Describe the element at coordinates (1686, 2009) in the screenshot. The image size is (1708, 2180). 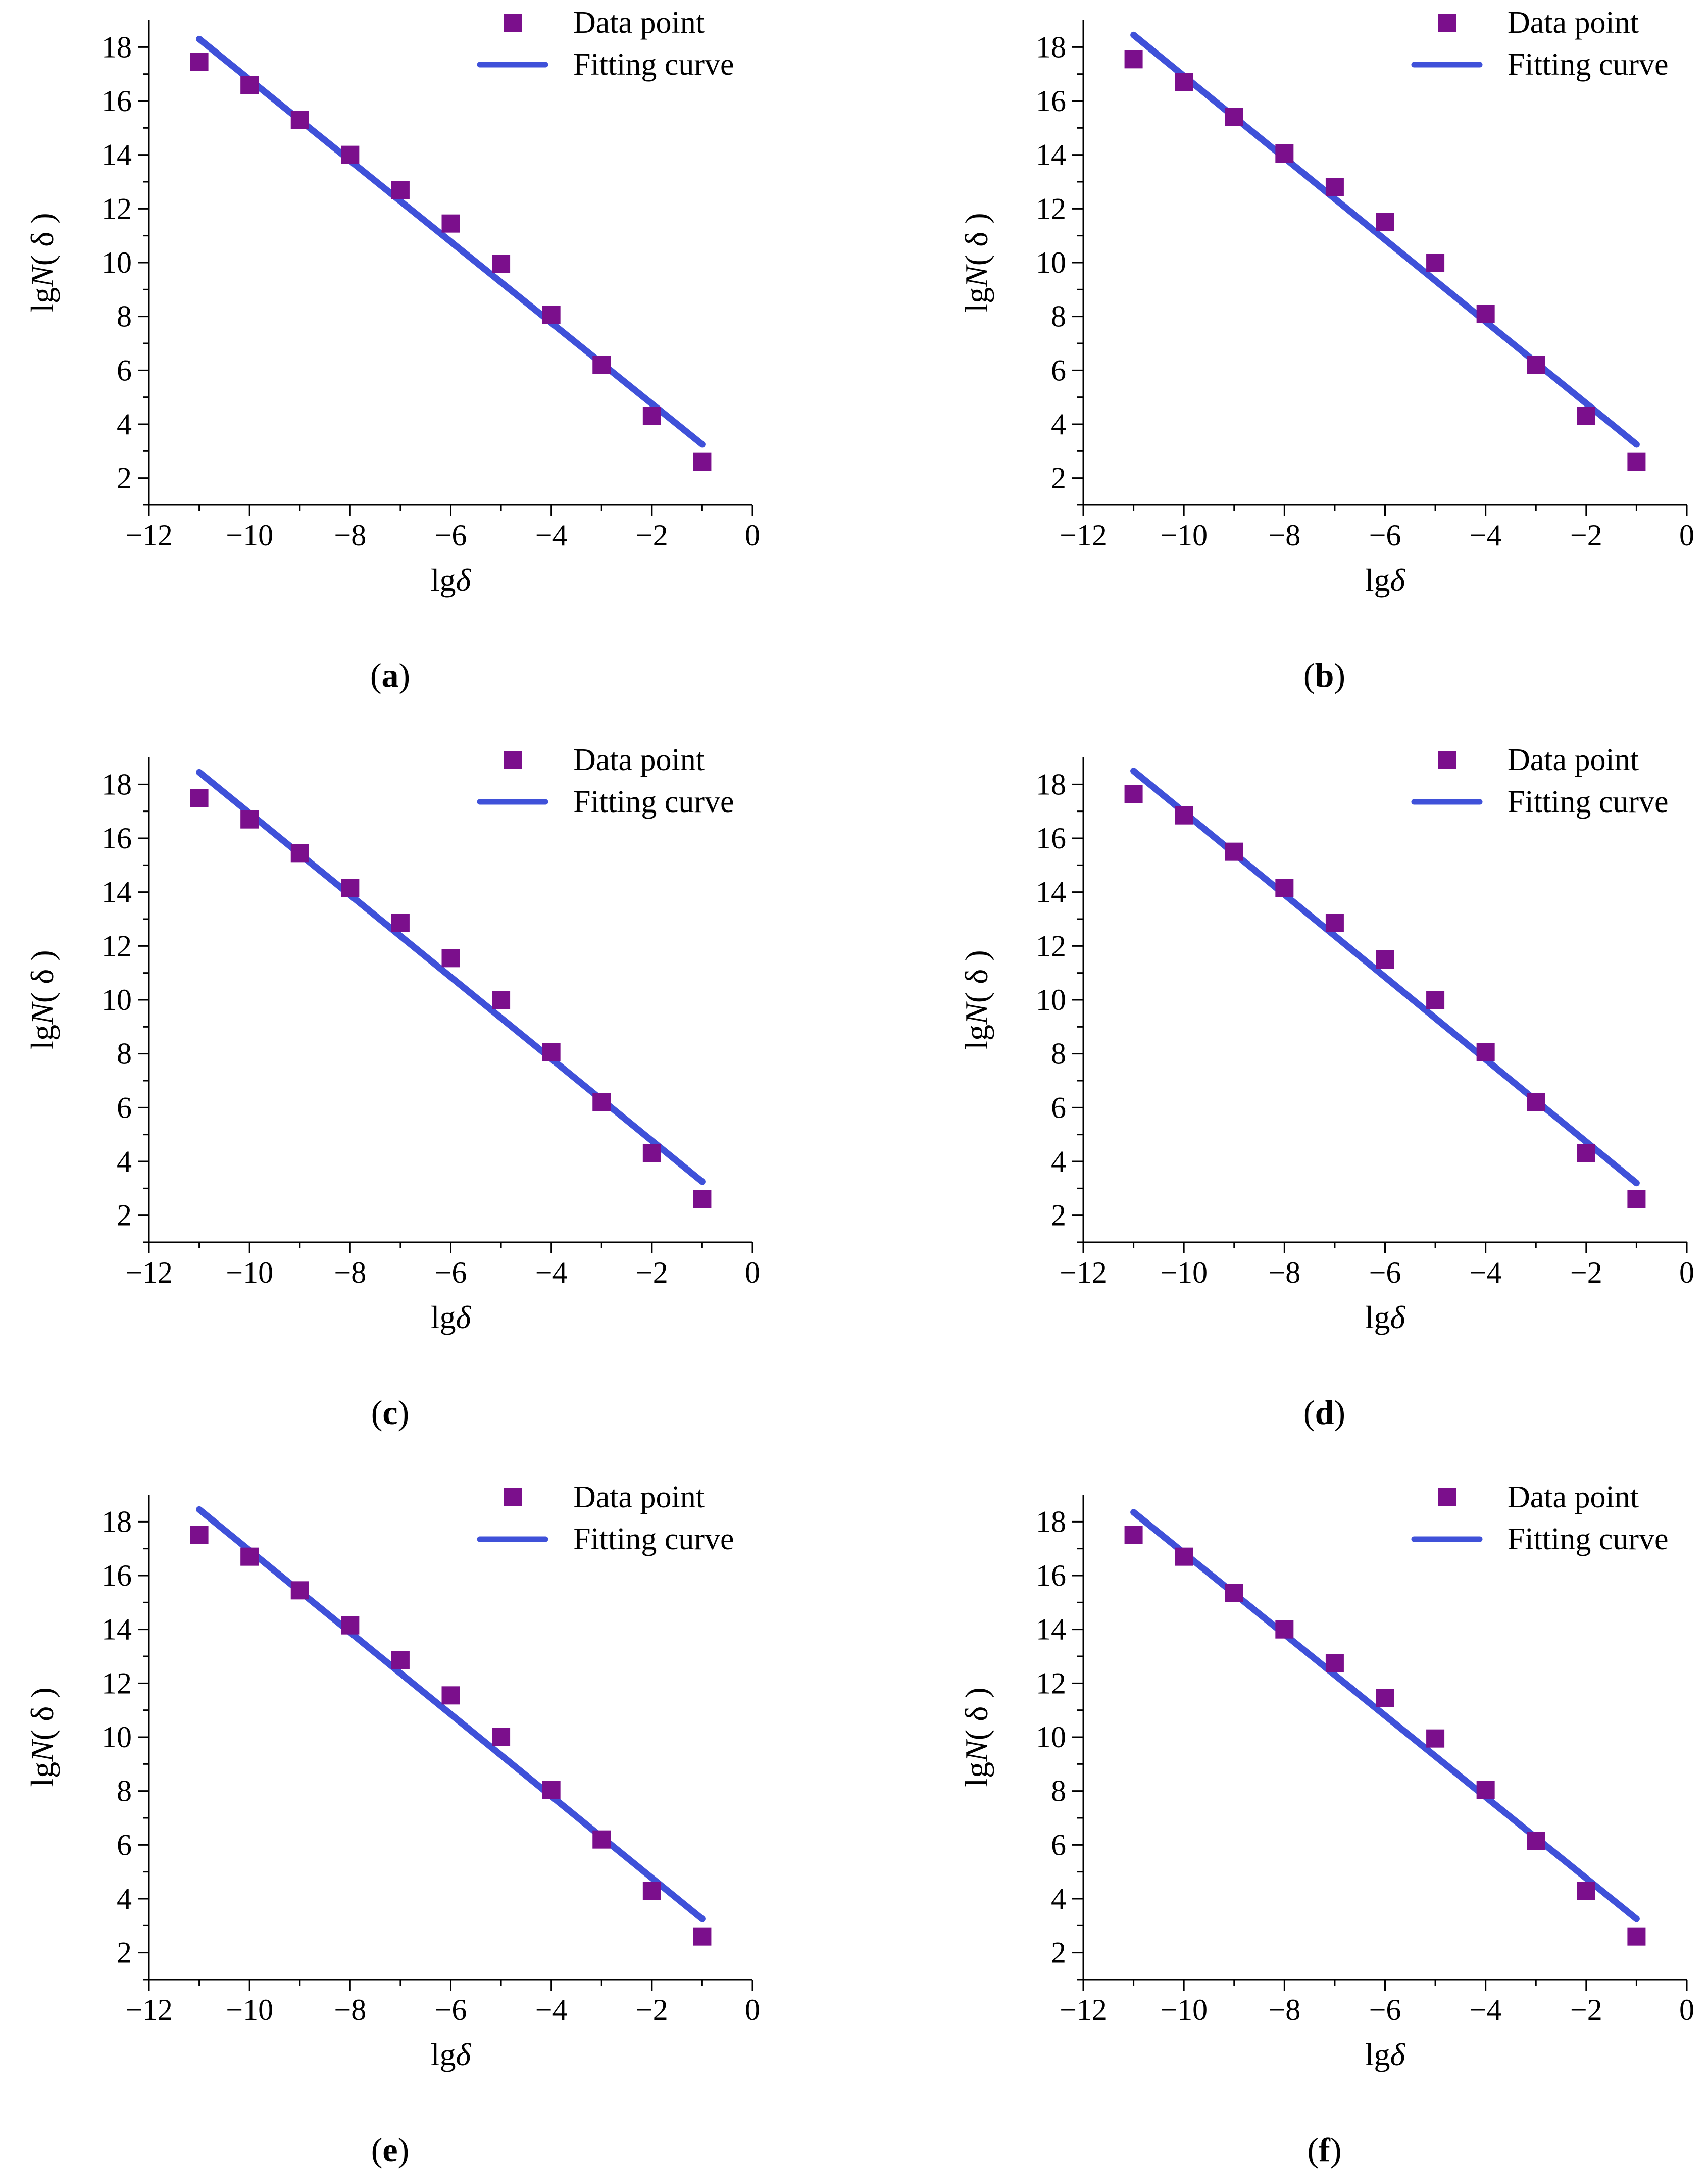
I see `x-tick-label: 0` at that location.